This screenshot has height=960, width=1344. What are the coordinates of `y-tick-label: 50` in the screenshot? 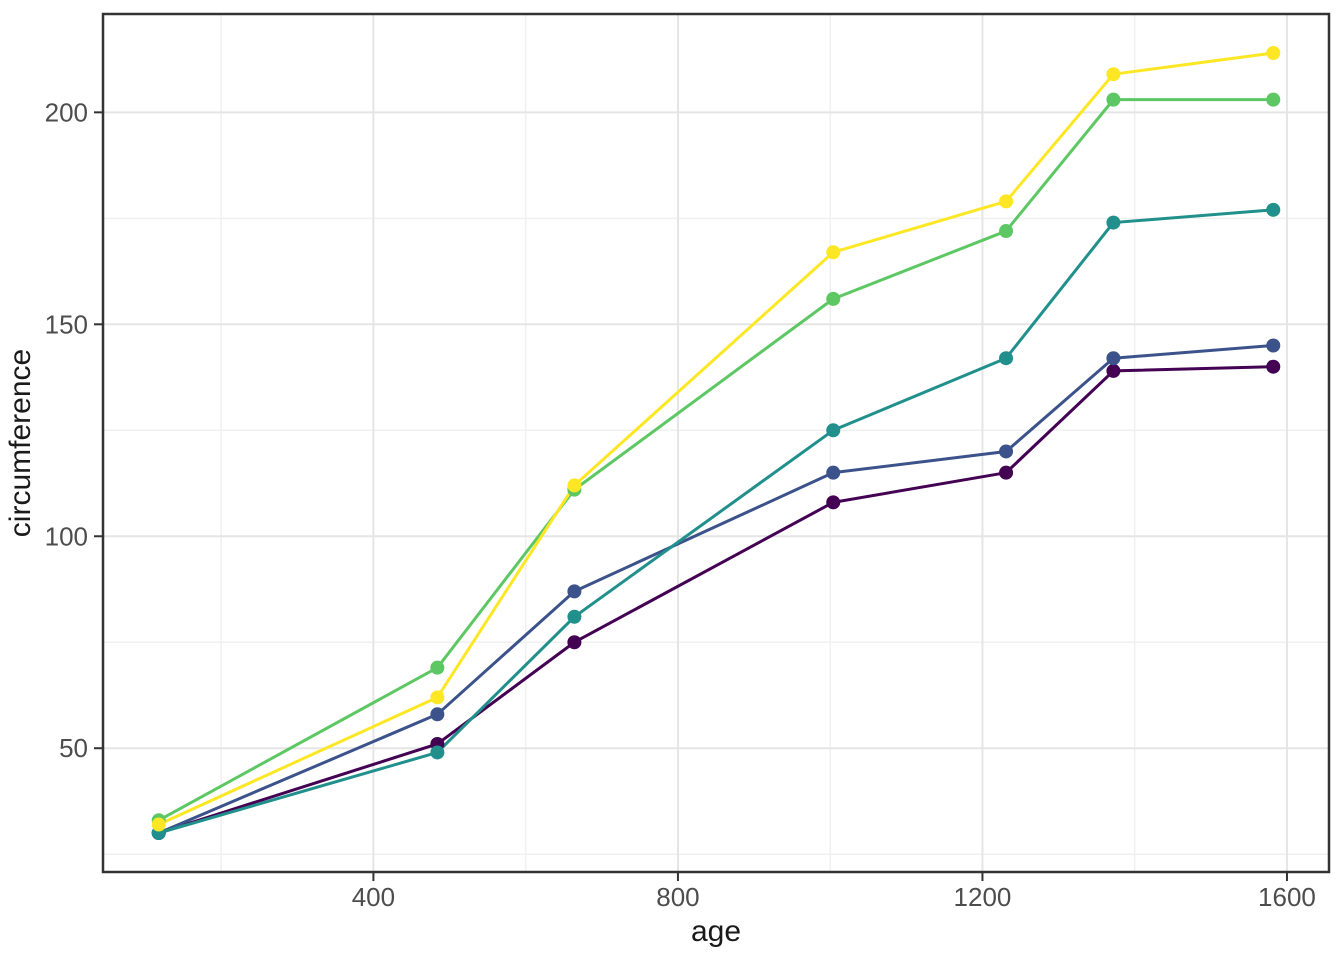 It's located at (73, 748).